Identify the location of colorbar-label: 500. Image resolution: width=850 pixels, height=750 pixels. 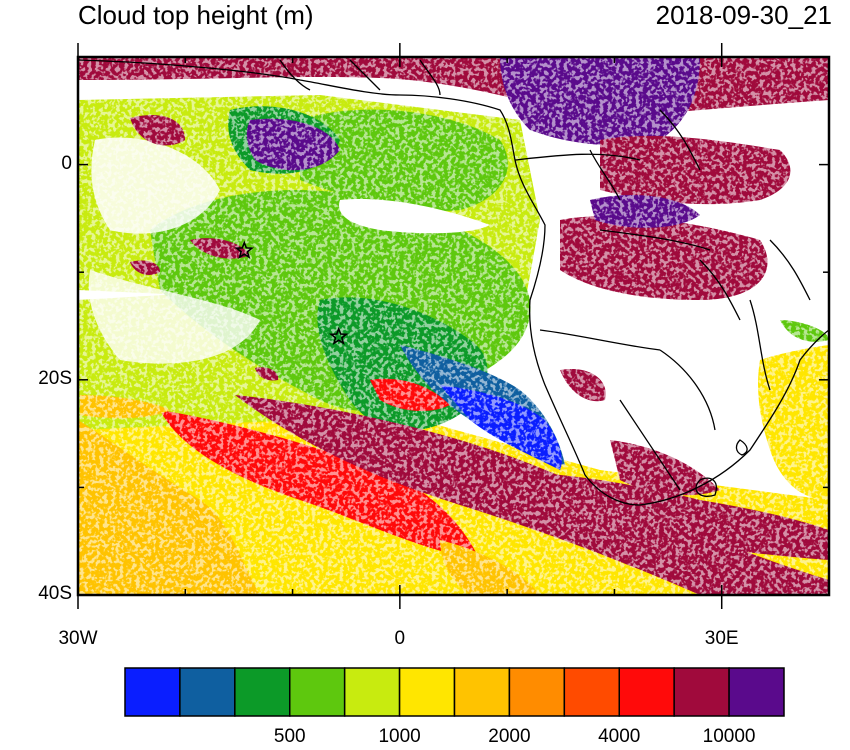
(289, 736).